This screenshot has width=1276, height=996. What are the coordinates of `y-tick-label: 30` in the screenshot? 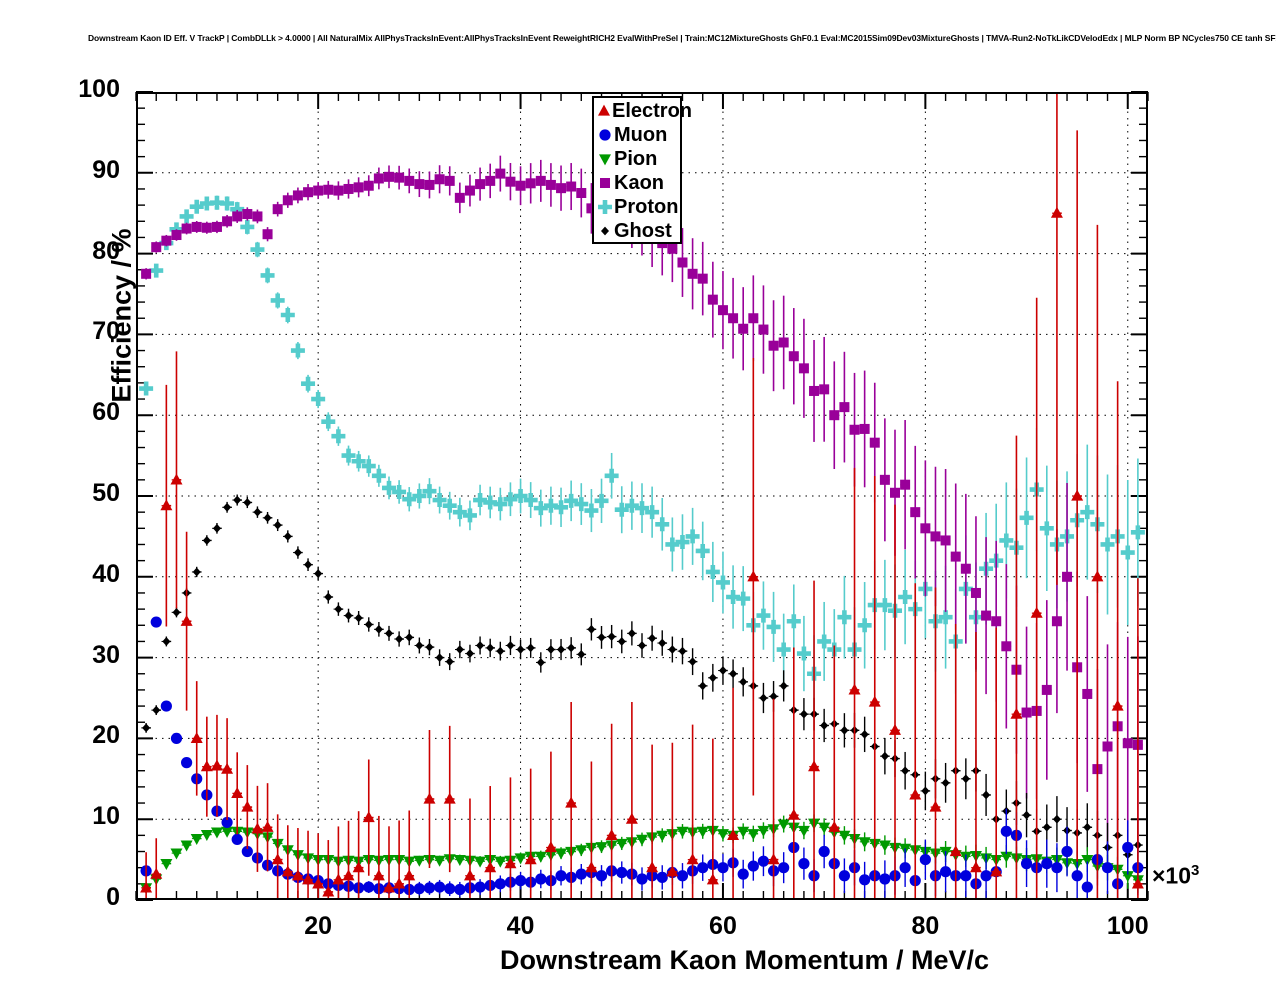 It's located at (106, 654).